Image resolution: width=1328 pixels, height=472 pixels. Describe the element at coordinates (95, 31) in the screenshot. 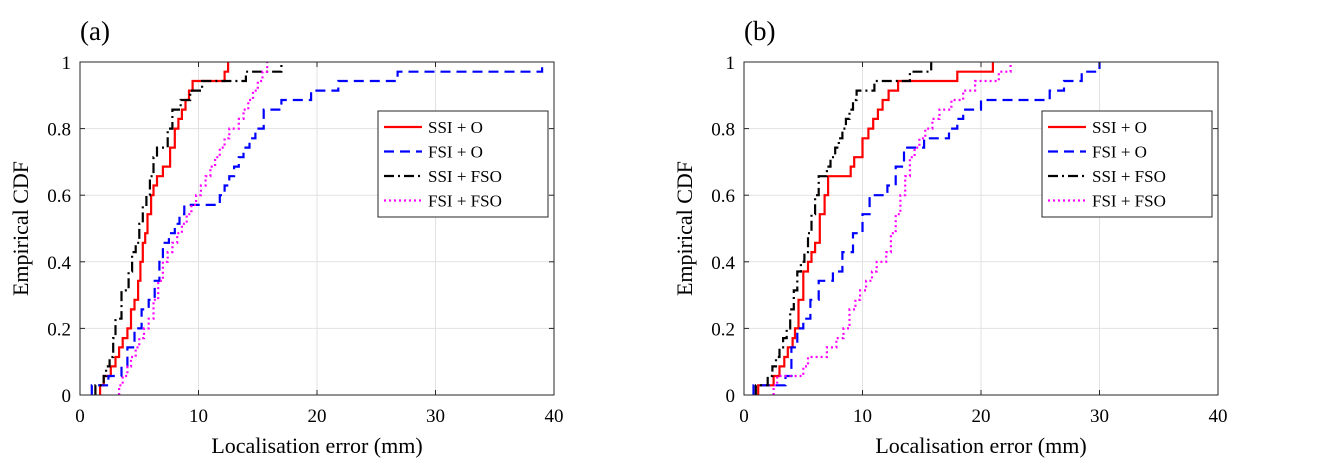

I see `panel-label-a: (a)` at that location.